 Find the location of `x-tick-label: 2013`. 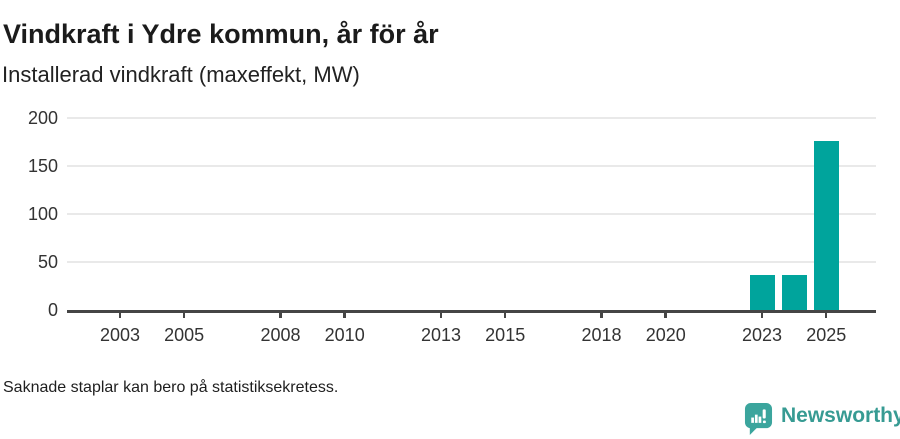

x-tick-label: 2013 is located at coordinates (441, 335).